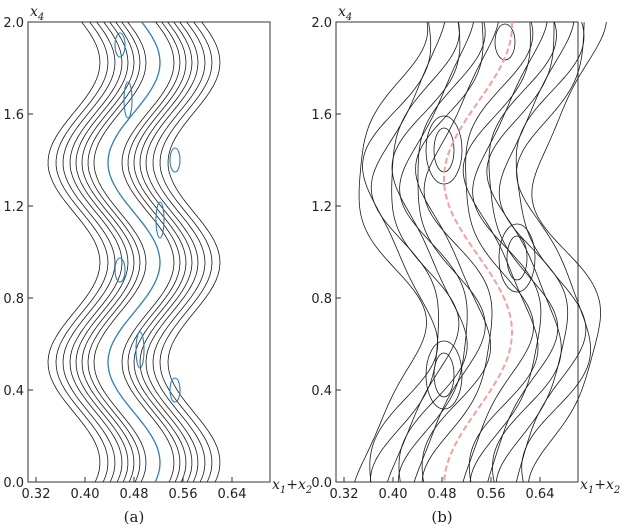 This screenshot has width=640, height=531. What do you see at coordinates (441, 517) in the screenshot?
I see `panel-b-caption: (b)` at bounding box center [441, 517].